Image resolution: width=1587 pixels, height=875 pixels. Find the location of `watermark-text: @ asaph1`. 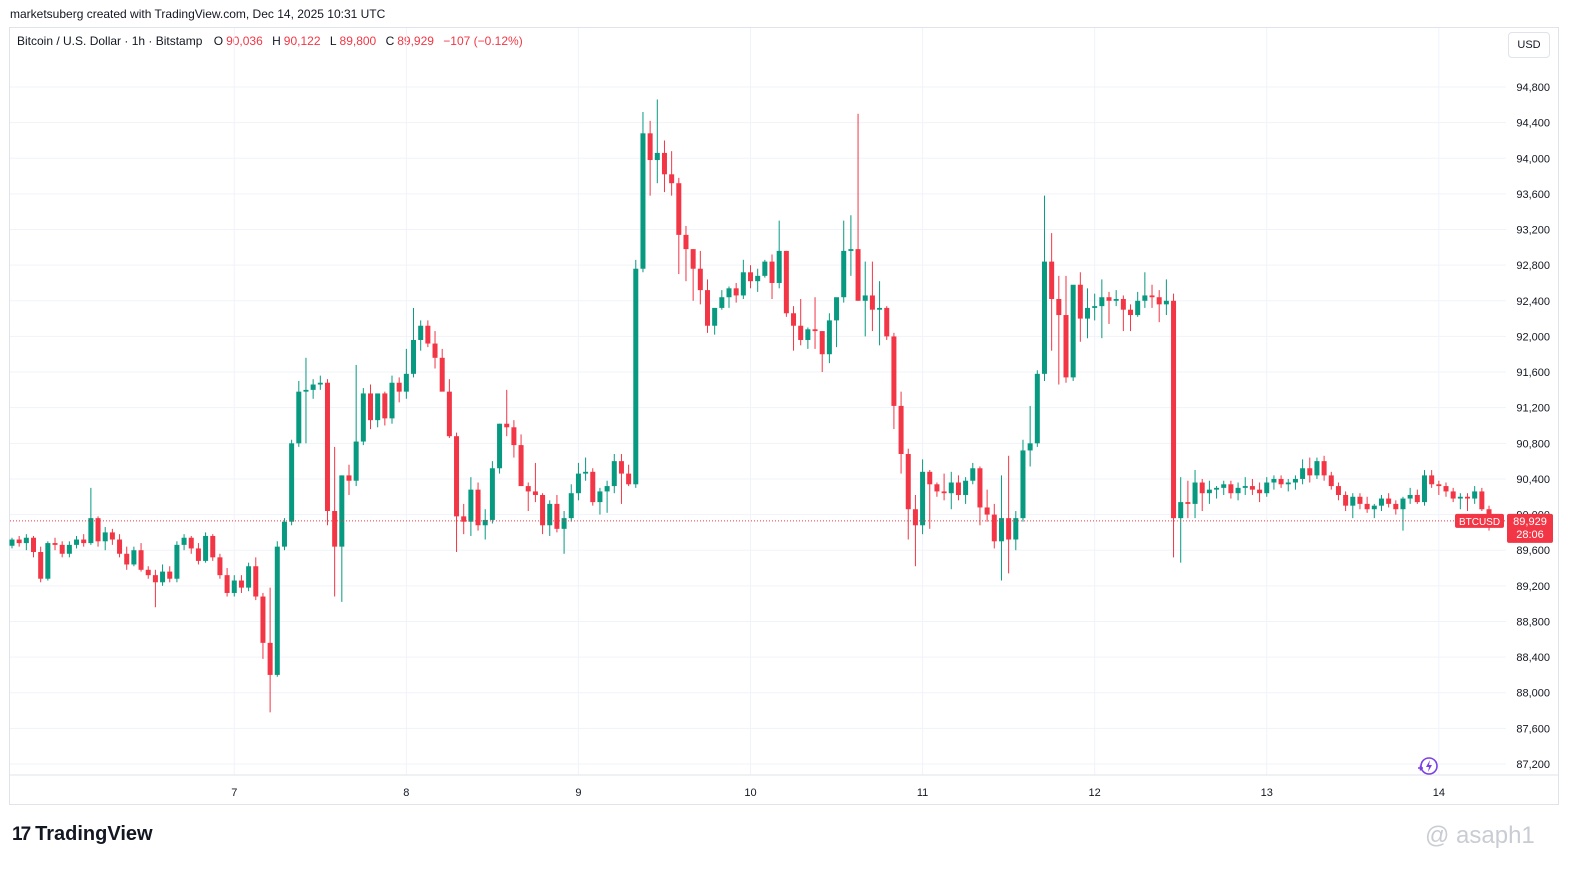

watermark-text: @ asaph1 is located at coordinates (1480, 835).